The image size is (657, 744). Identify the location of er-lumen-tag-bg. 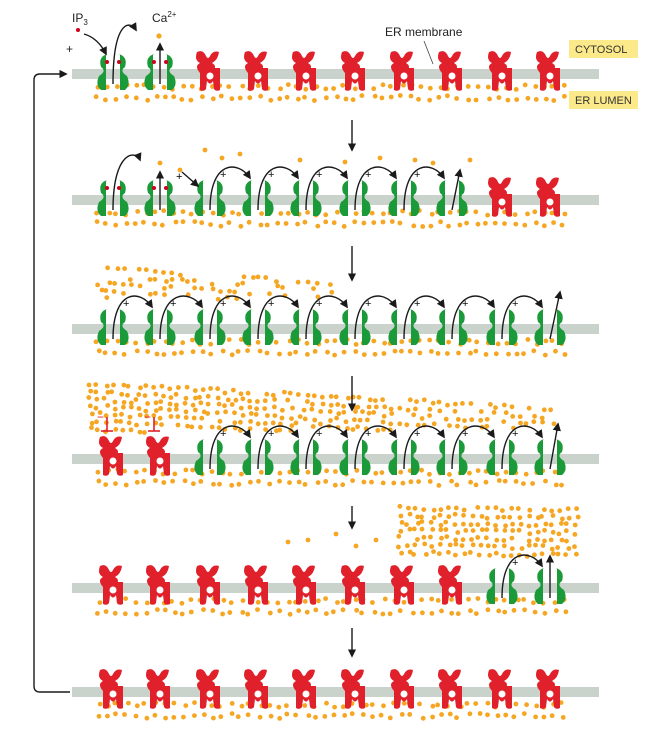
(603, 100).